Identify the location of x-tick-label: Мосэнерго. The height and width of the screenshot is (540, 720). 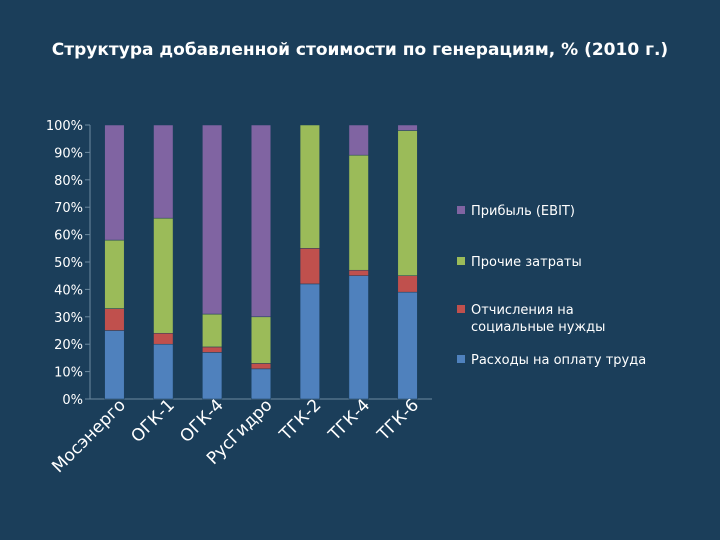
(89, 436).